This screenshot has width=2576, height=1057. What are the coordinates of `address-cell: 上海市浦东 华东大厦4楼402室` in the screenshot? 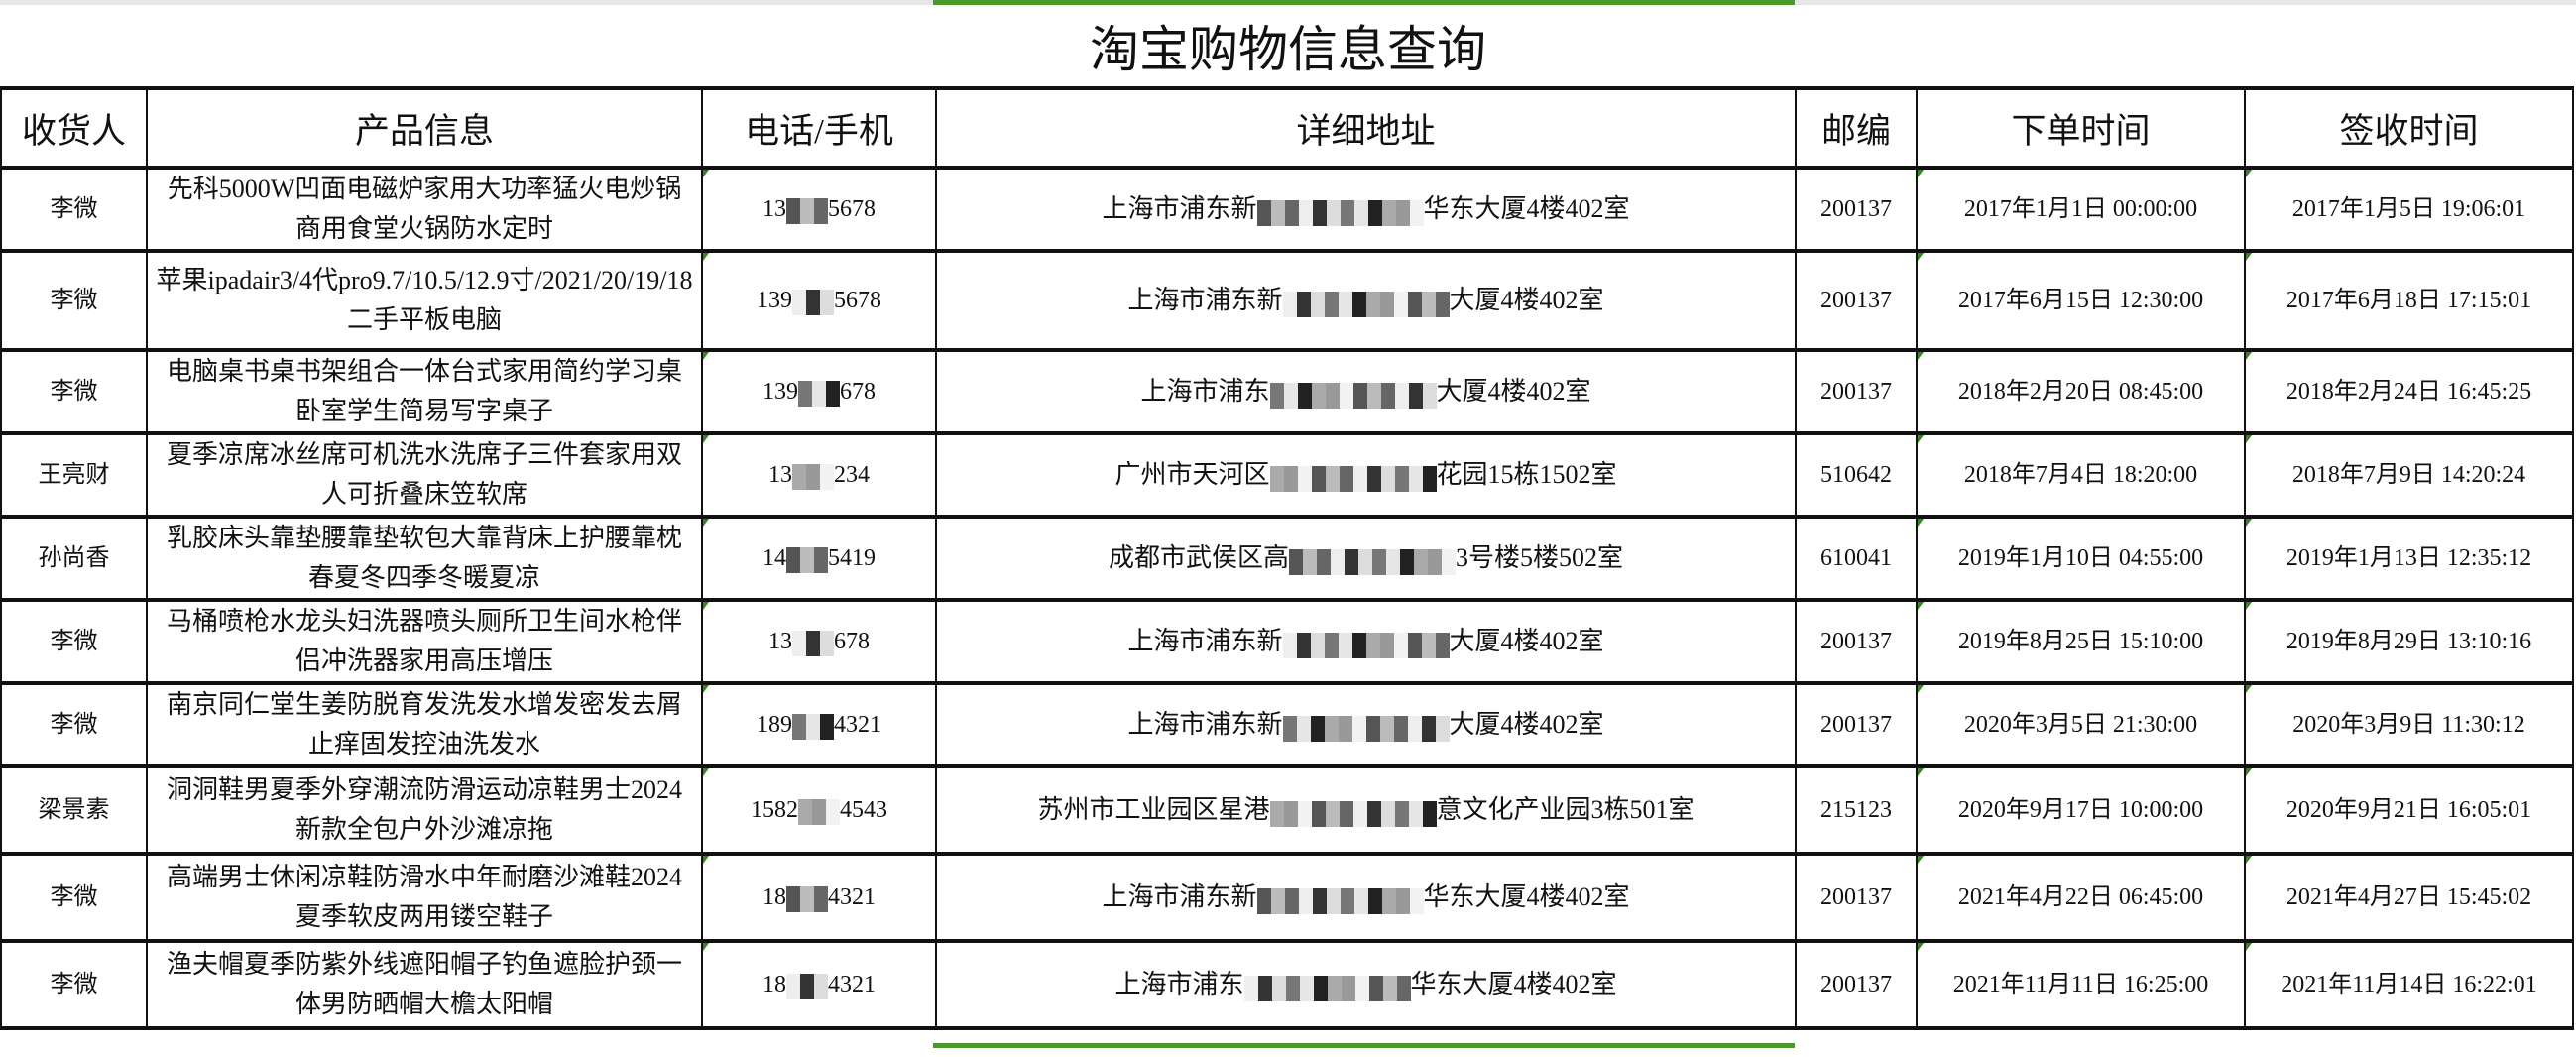 It's located at (1366, 984).